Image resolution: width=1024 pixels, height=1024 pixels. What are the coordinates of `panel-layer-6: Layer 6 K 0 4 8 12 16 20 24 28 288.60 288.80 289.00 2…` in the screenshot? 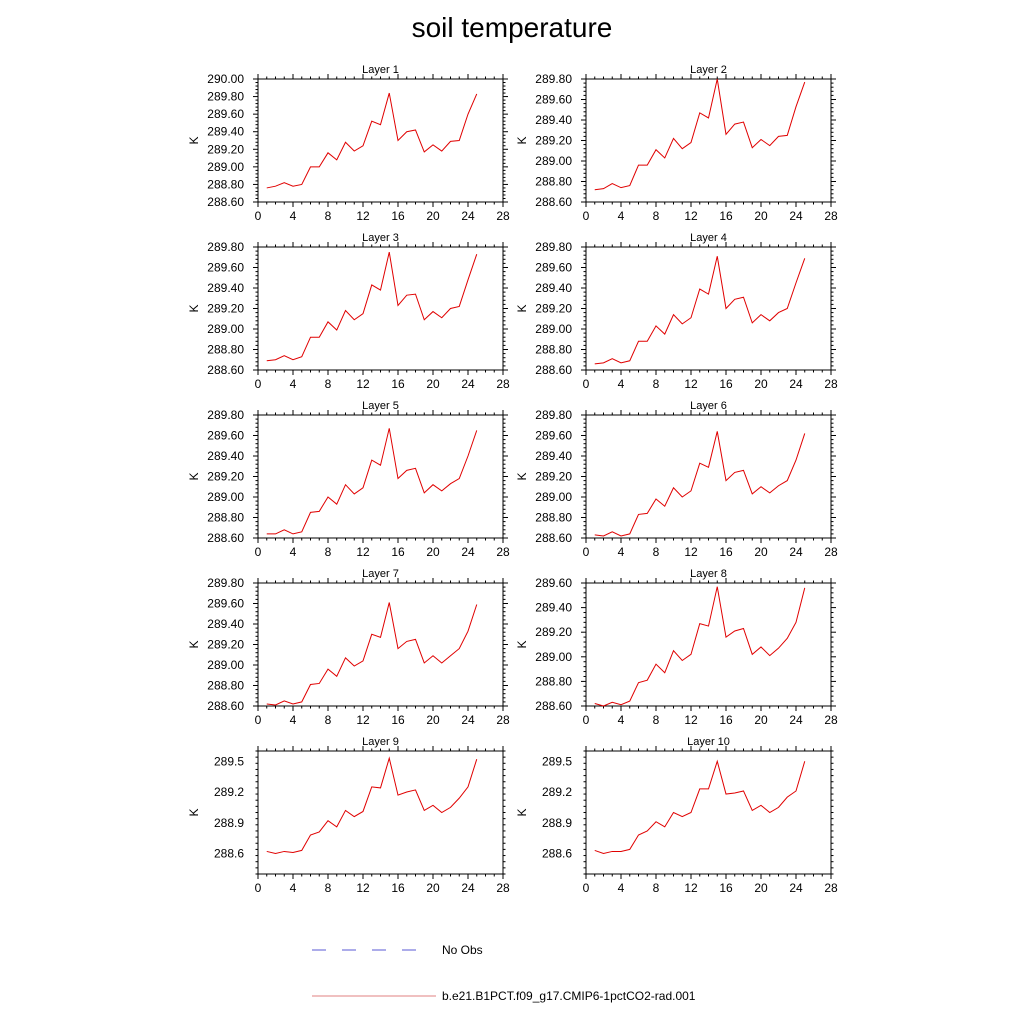 It's located at (676, 479).